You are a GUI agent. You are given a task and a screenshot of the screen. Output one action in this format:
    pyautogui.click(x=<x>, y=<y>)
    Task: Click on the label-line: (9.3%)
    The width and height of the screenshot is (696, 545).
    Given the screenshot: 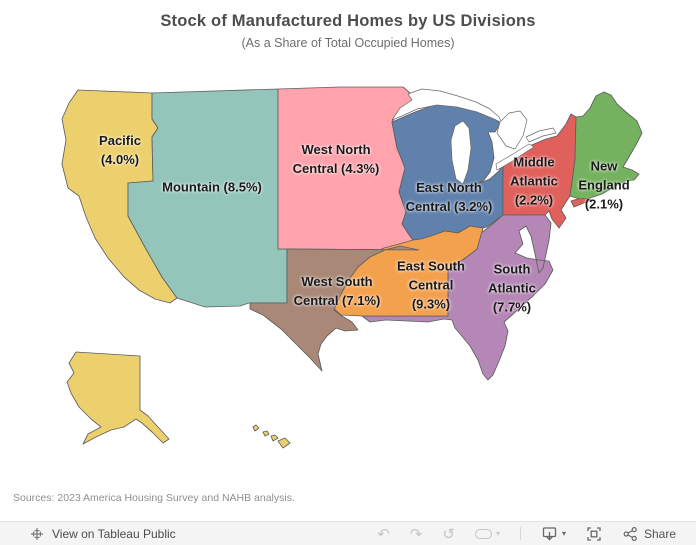 What is the action you would take?
    pyautogui.click(x=431, y=304)
    